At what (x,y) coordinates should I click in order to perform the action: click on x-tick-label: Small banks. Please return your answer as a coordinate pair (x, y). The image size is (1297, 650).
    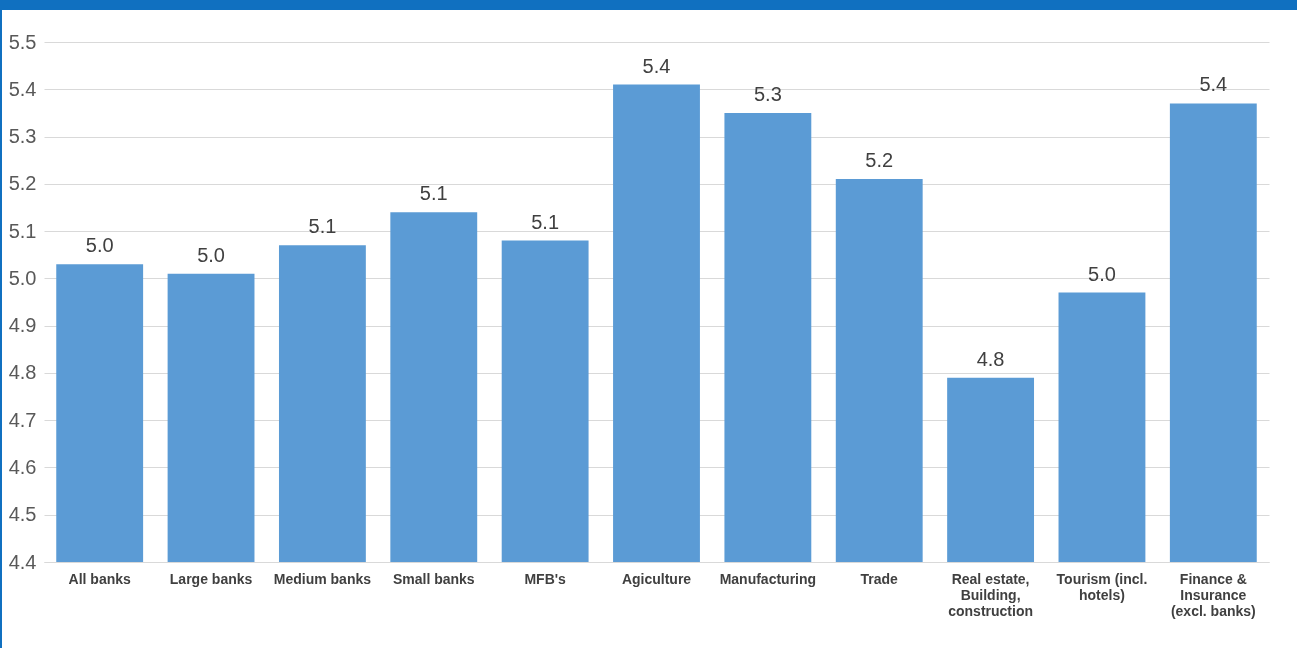
    Looking at the image, I should click on (433, 578).